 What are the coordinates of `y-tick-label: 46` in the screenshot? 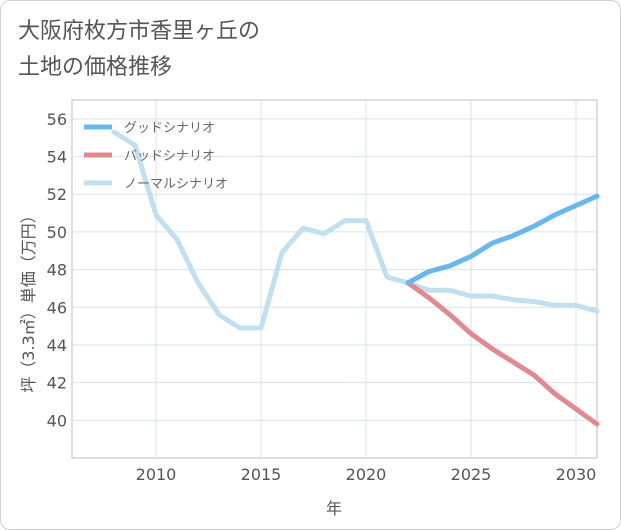 It's located at (57, 307).